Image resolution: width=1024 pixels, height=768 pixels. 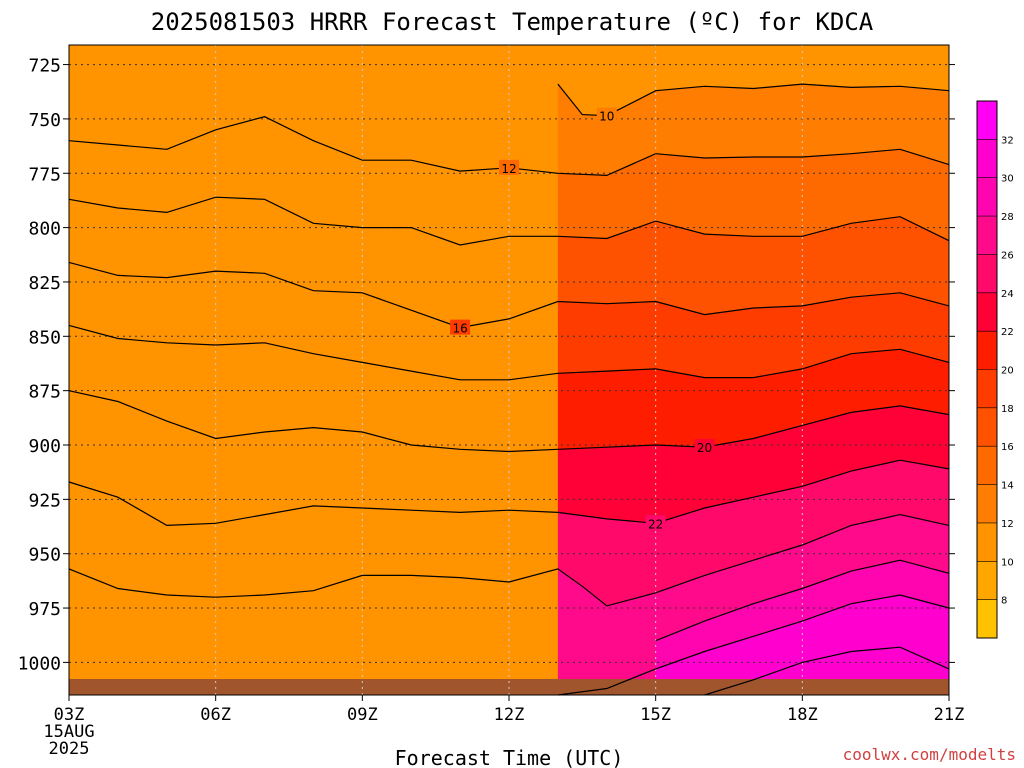 What do you see at coordinates (1007, 179) in the screenshot?
I see `colorbar-label-30: 30` at bounding box center [1007, 179].